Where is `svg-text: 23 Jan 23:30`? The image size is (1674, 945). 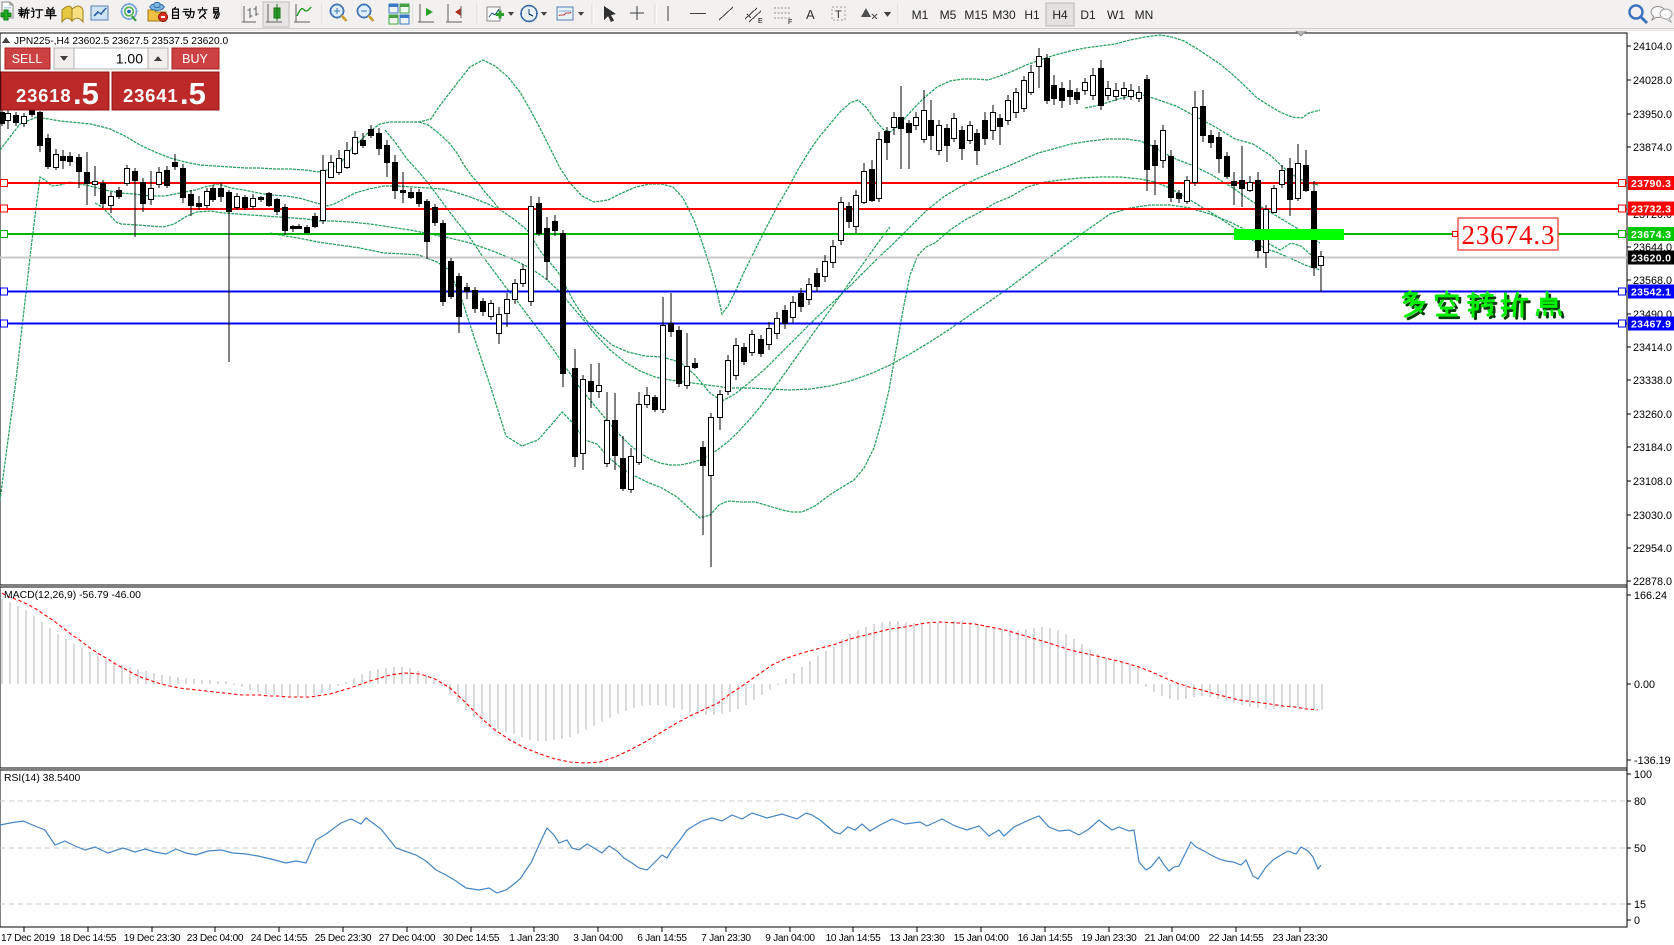 svg-text: 23 Jan 23:30 is located at coordinates (1300, 938).